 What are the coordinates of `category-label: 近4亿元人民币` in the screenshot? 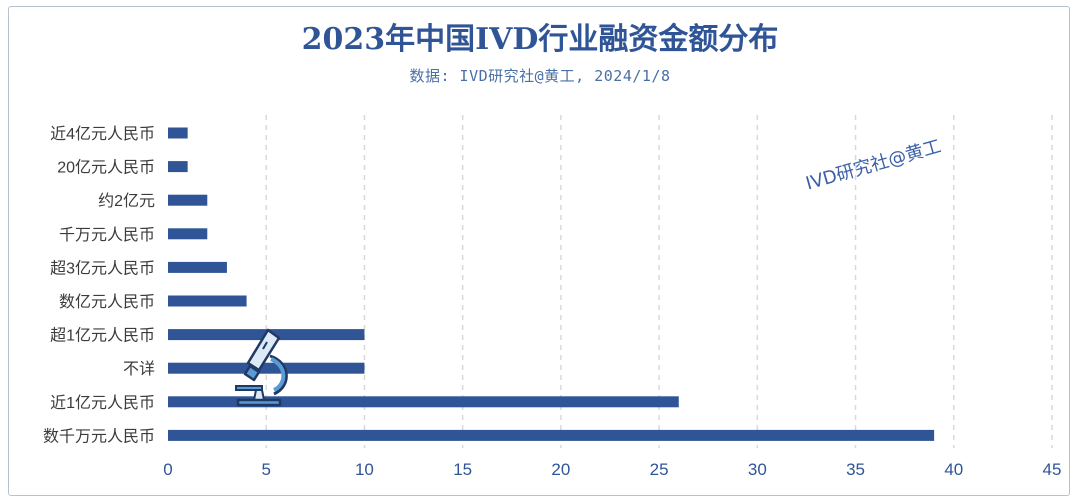 It's located at (102, 134).